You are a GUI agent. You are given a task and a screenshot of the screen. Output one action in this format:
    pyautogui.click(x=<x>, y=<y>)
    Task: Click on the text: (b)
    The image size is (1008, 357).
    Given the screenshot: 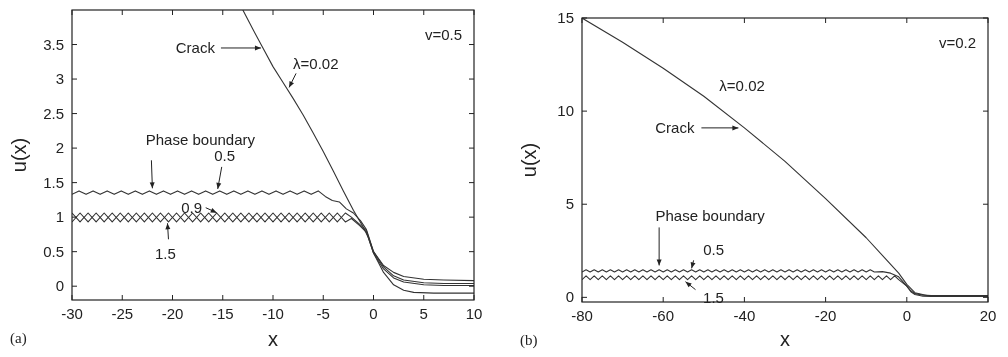 What is the action you would take?
    pyautogui.click(x=529, y=340)
    